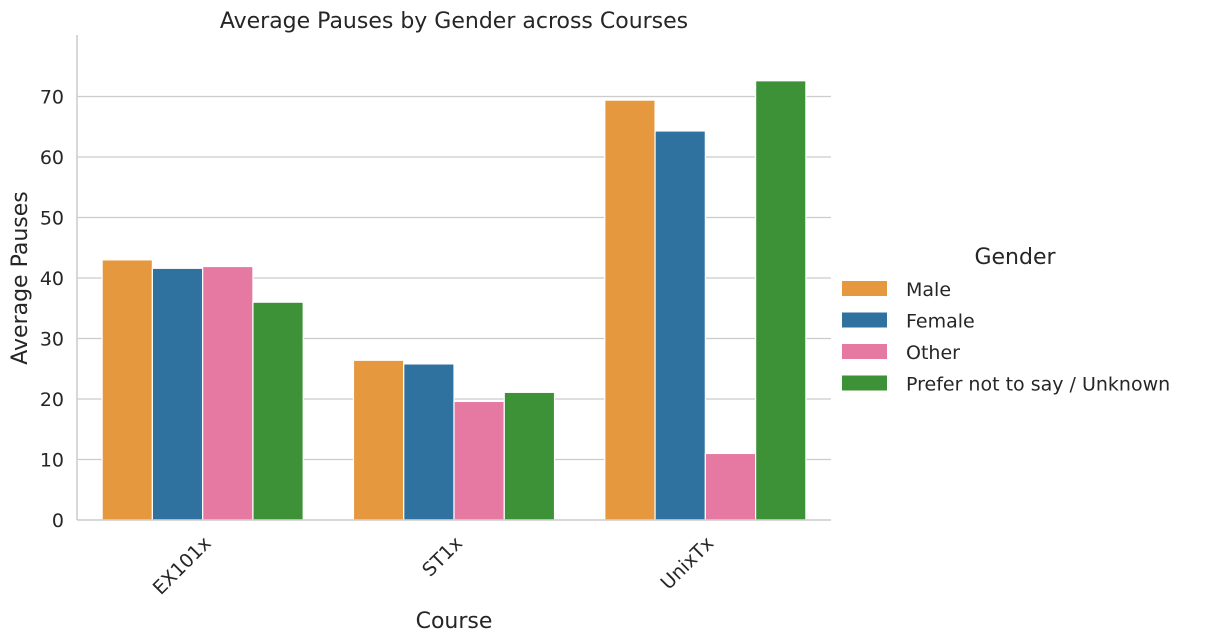 Image resolution: width=1208 pixels, height=643 pixels. Describe the element at coordinates (182, 565) in the screenshot. I see `x-tick-label: EX101x` at that location.